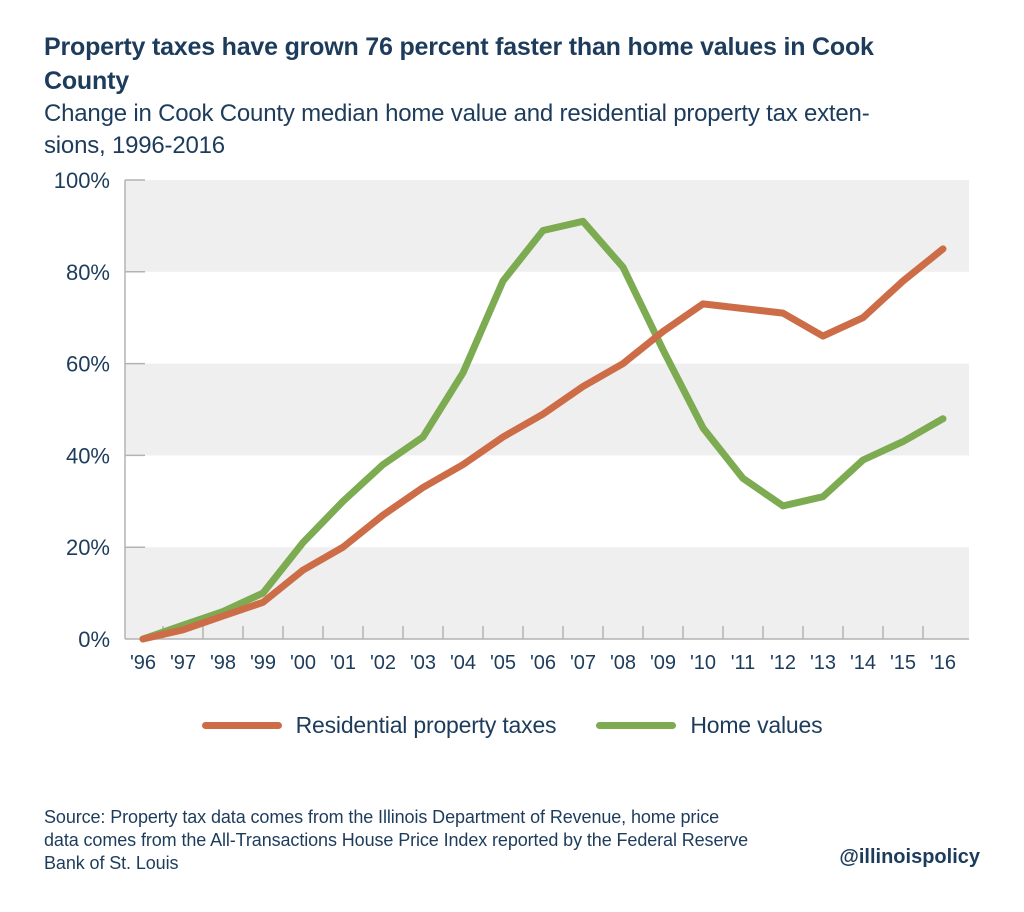  What do you see at coordinates (636, 725) in the screenshot?
I see `home-values-legend-swatch` at bounding box center [636, 725].